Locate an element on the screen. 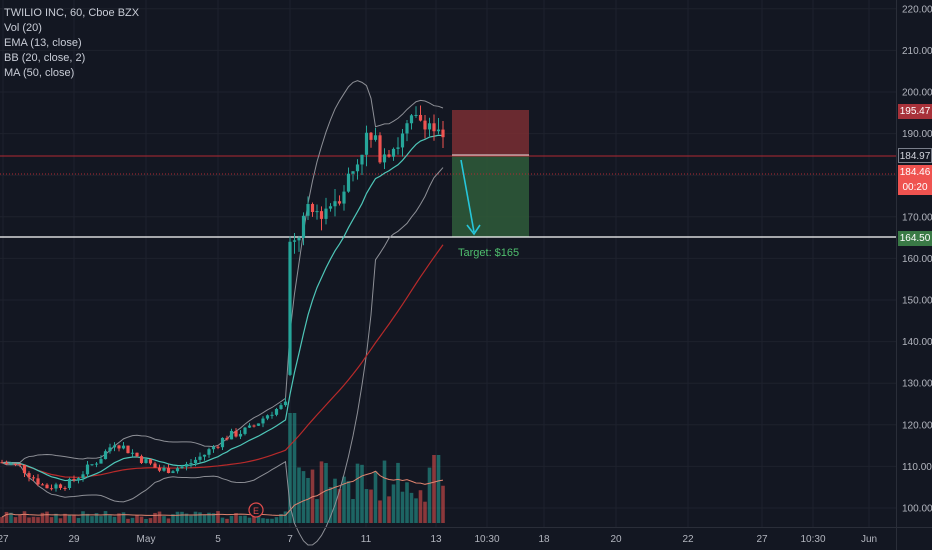 Image resolution: width=932 pixels, height=550 pixels. target-arrow is located at coordinates (467, 196).